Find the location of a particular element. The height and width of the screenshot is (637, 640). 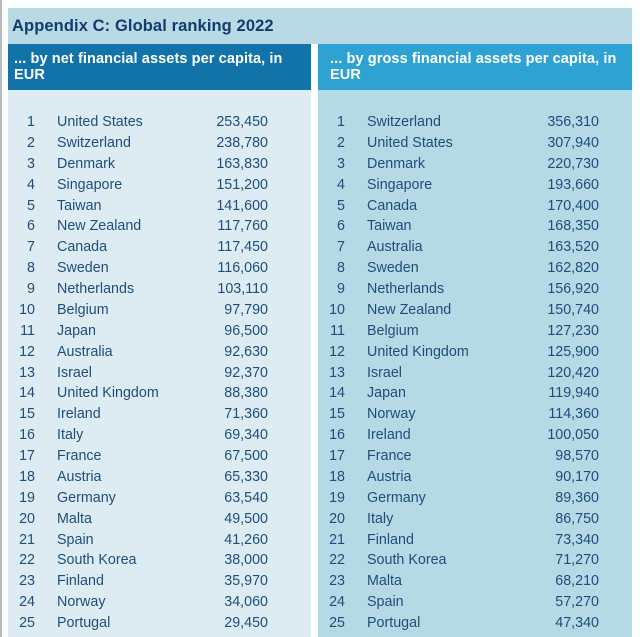

country-cell: Canada is located at coordinates (82, 247).